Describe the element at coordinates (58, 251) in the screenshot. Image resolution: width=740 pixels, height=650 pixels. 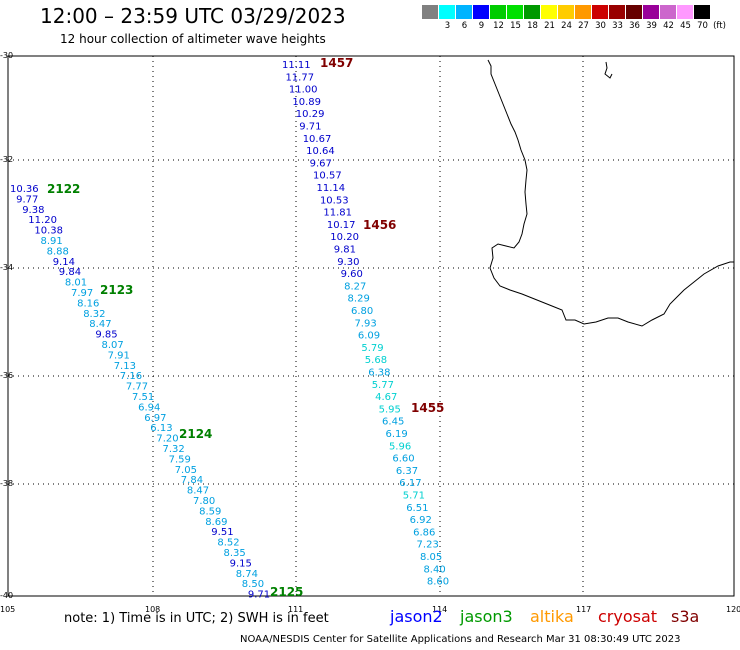
I see `swh-value: 8.88` at that location.